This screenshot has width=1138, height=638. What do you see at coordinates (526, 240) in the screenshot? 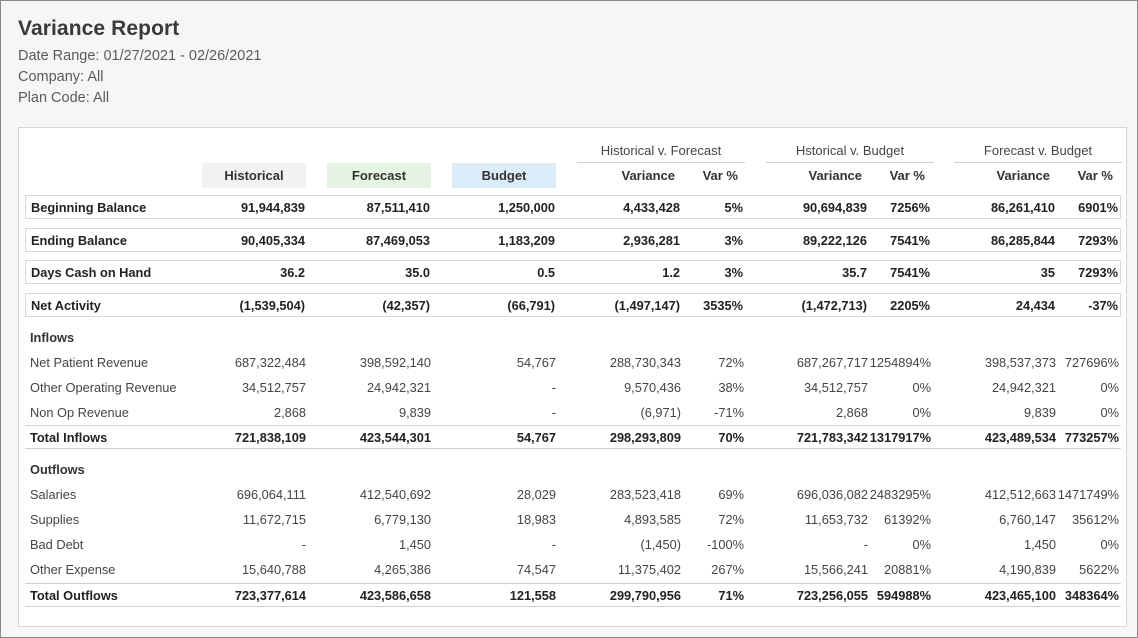
I see `table-cell: 1,183,209` at bounding box center [526, 240].